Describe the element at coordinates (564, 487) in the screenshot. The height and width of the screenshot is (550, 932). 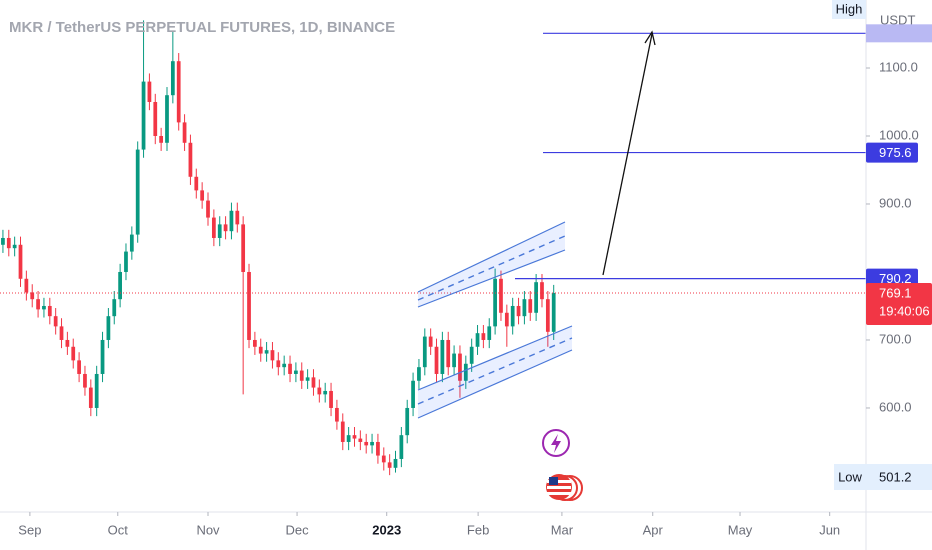
I see `flag-icon` at that location.